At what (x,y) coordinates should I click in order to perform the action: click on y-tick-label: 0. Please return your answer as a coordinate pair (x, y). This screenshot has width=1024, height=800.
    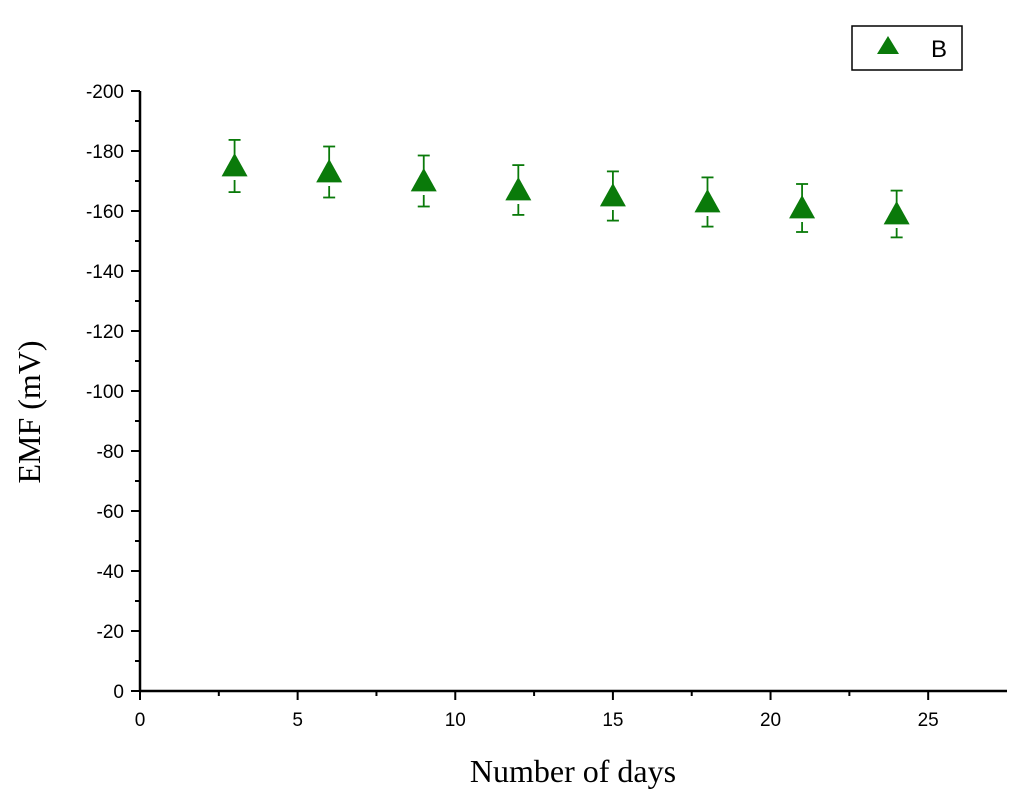
    Looking at the image, I should click on (118, 692).